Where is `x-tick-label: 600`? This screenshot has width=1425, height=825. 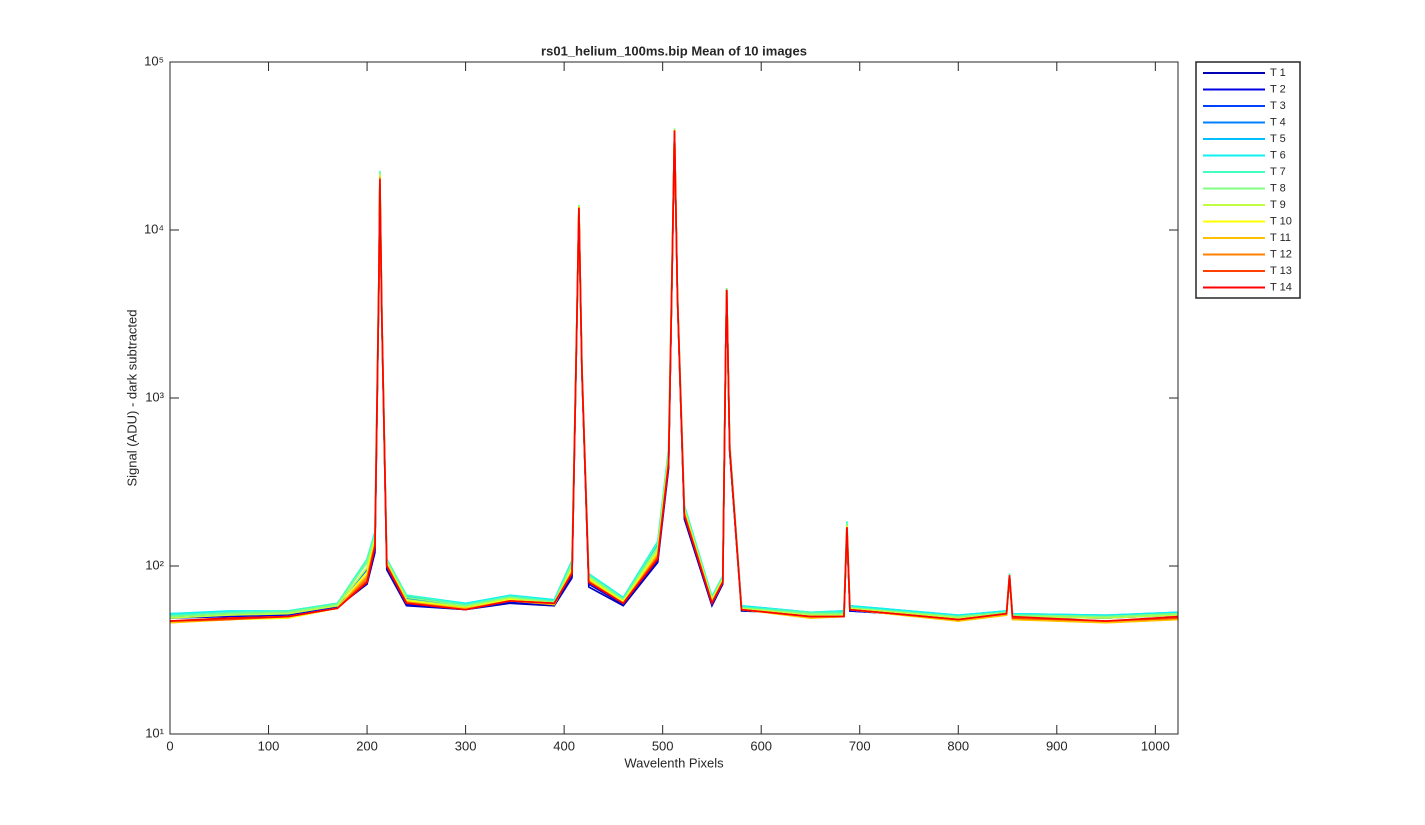 x-tick-label: 600 is located at coordinates (761, 745).